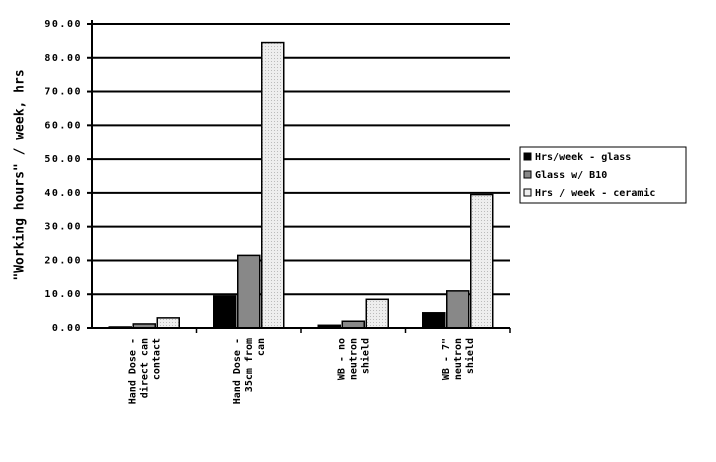 The image size is (716, 462). What do you see at coordinates (63, 294) in the screenshot?
I see `y-tick-label: 10.00` at bounding box center [63, 294].